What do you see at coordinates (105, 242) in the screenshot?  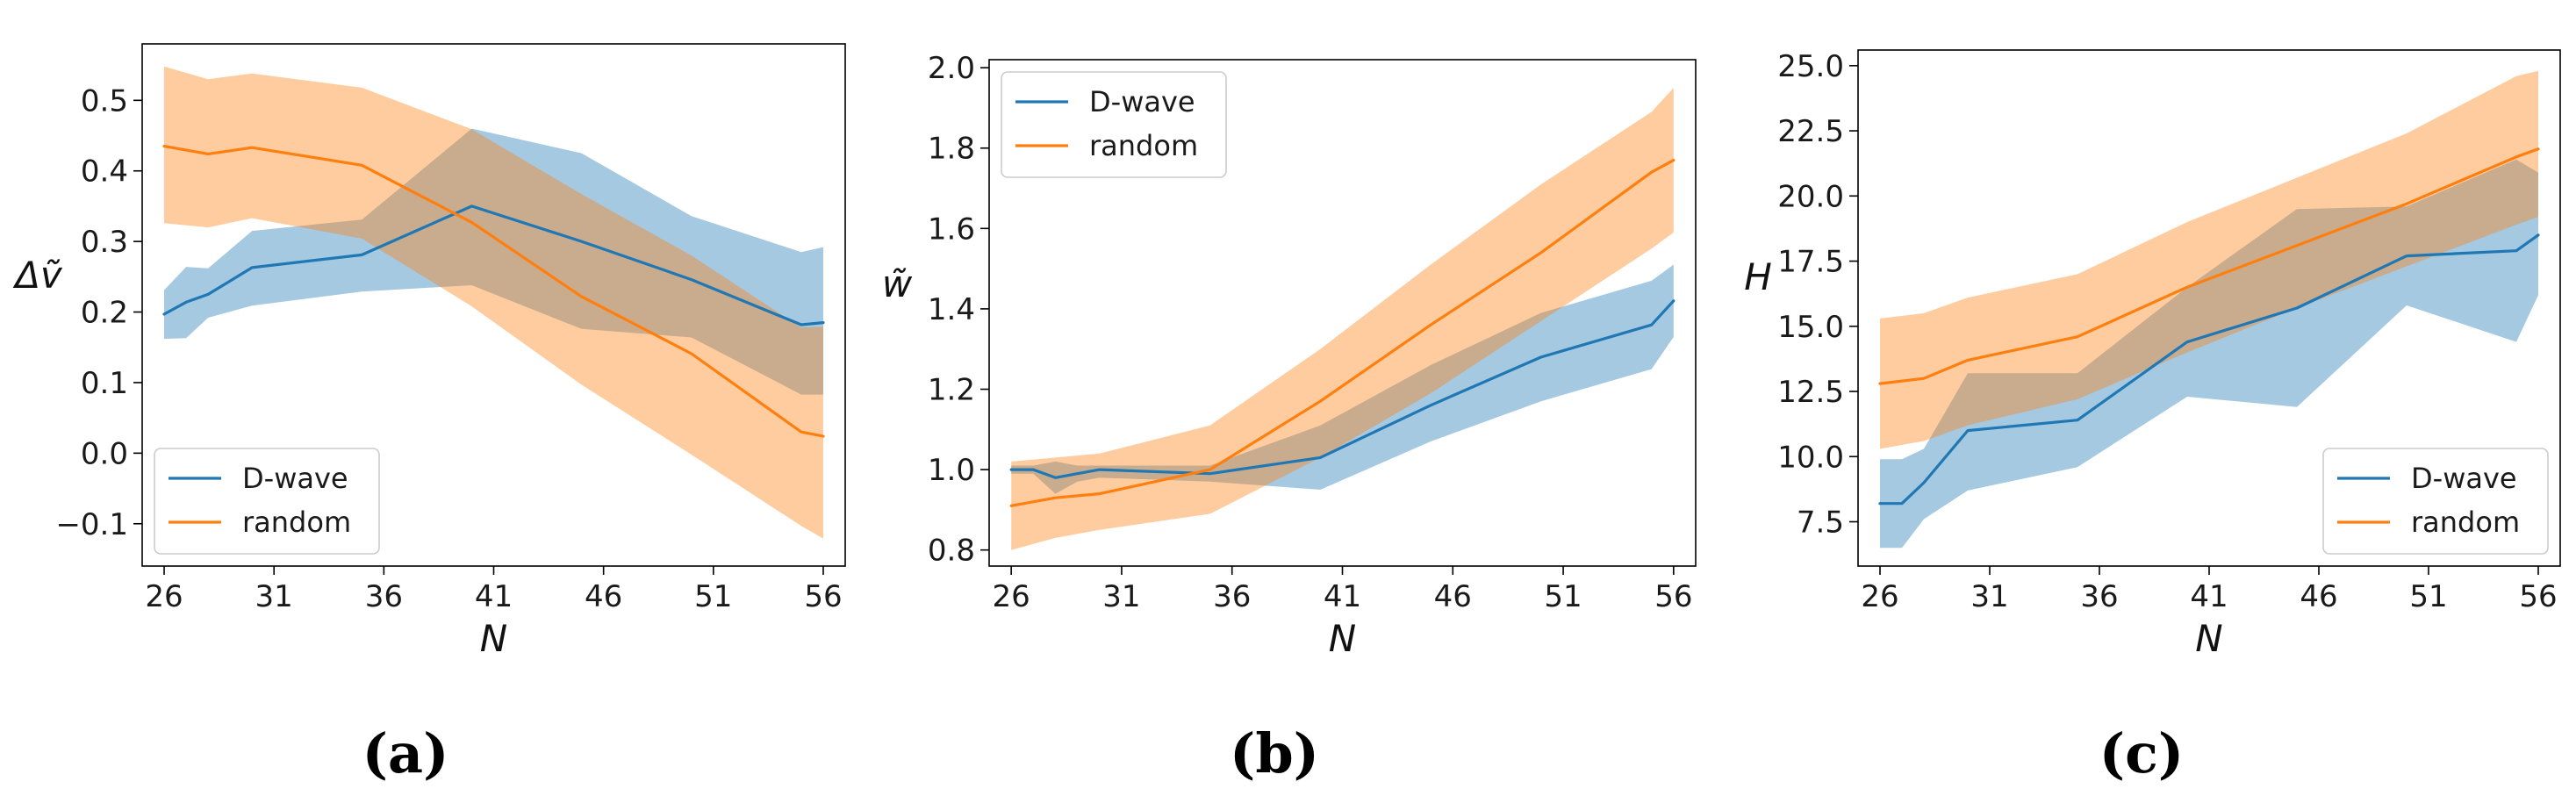 I see `y-tick-label: 0.3` at bounding box center [105, 242].